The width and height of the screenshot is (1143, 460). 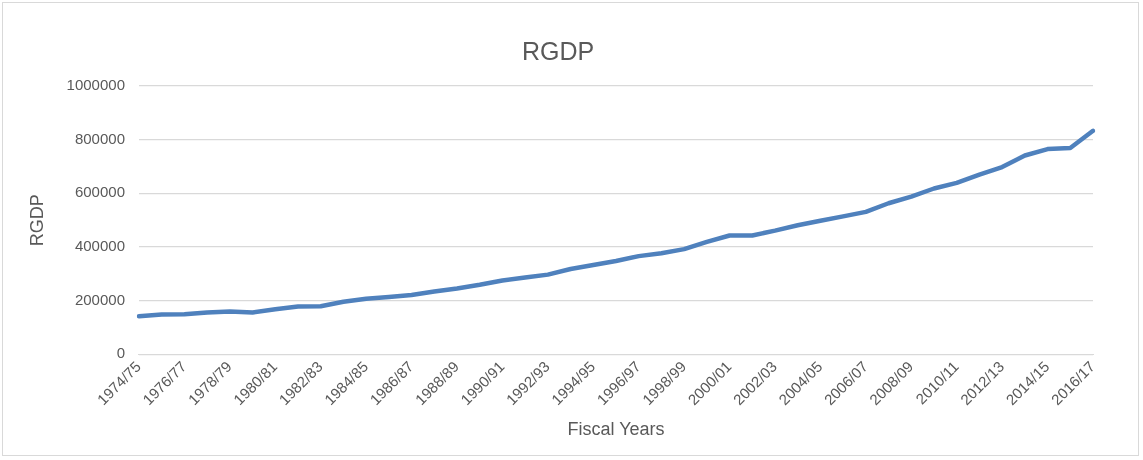 What do you see at coordinates (99, 192) in the screenshot?
I see `y-tick-label: 600000` at bounding box center [99, 192].